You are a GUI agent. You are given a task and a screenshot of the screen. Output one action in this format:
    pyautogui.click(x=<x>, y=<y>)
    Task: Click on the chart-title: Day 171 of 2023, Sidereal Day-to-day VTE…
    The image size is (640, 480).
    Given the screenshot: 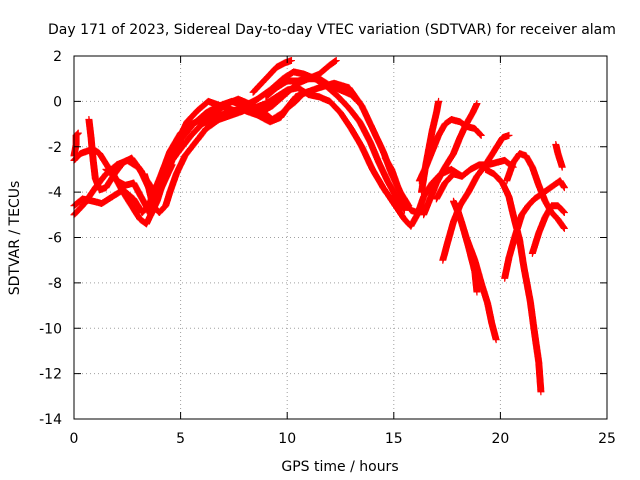 What is the action you would take?
    pyautogui.click(x=332, y=30)
    